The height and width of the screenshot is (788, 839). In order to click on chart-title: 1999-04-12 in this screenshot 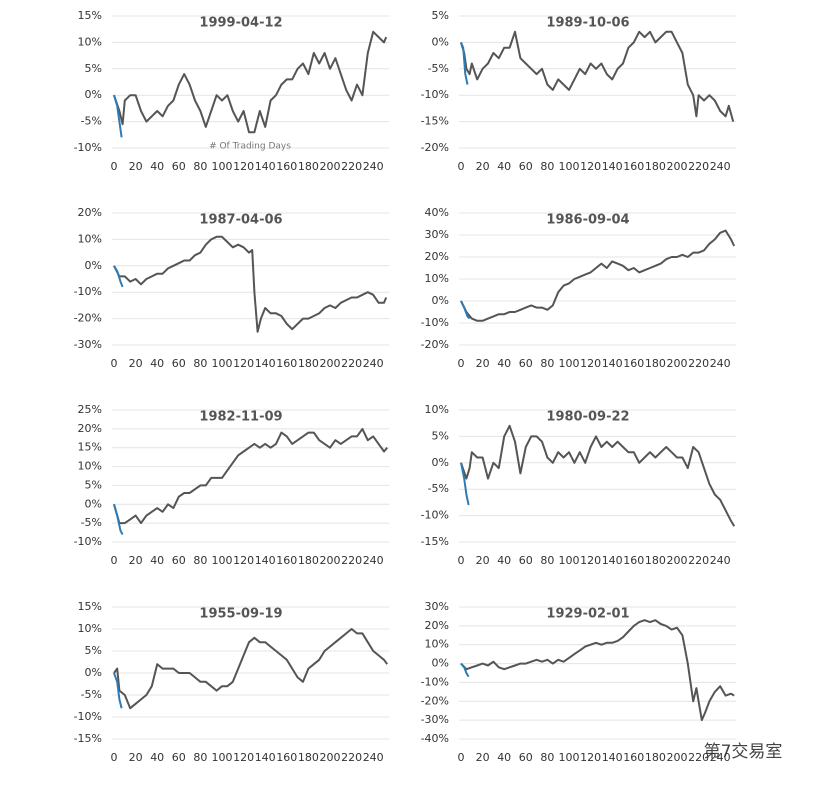, I will do `click(240, 23)`.